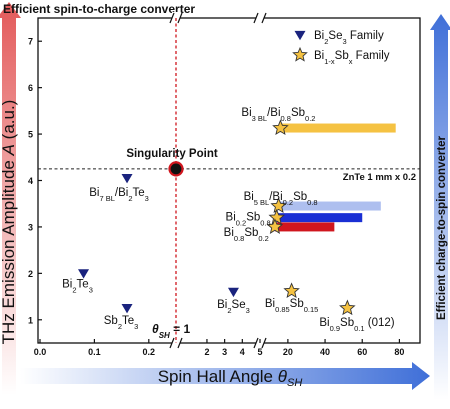  Describe the element at coordinates (379, 177) in the screenshot. I see `reference-line-horizontal-label: ZnTe 1 mm x 0.2` at that location.